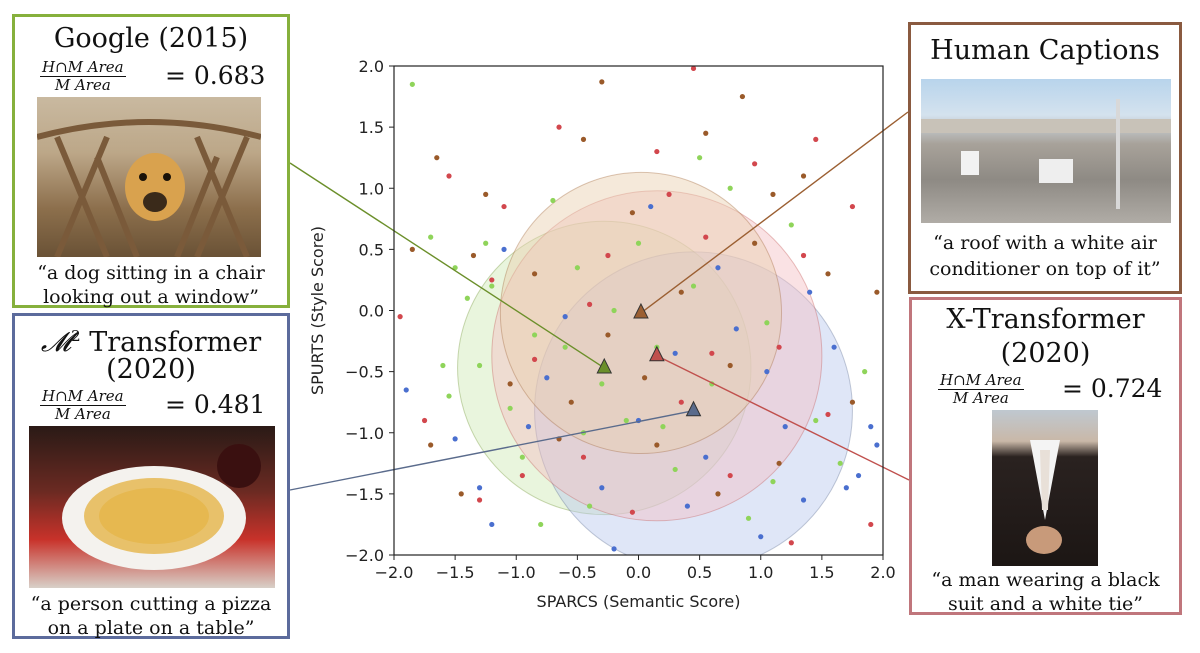 This screenshot has height=653, width=1200. What do you see at coordinates (364, 433) in the screenshot?
I see `y-tick-label-6: −1.0` at bounding box center [364, 433].